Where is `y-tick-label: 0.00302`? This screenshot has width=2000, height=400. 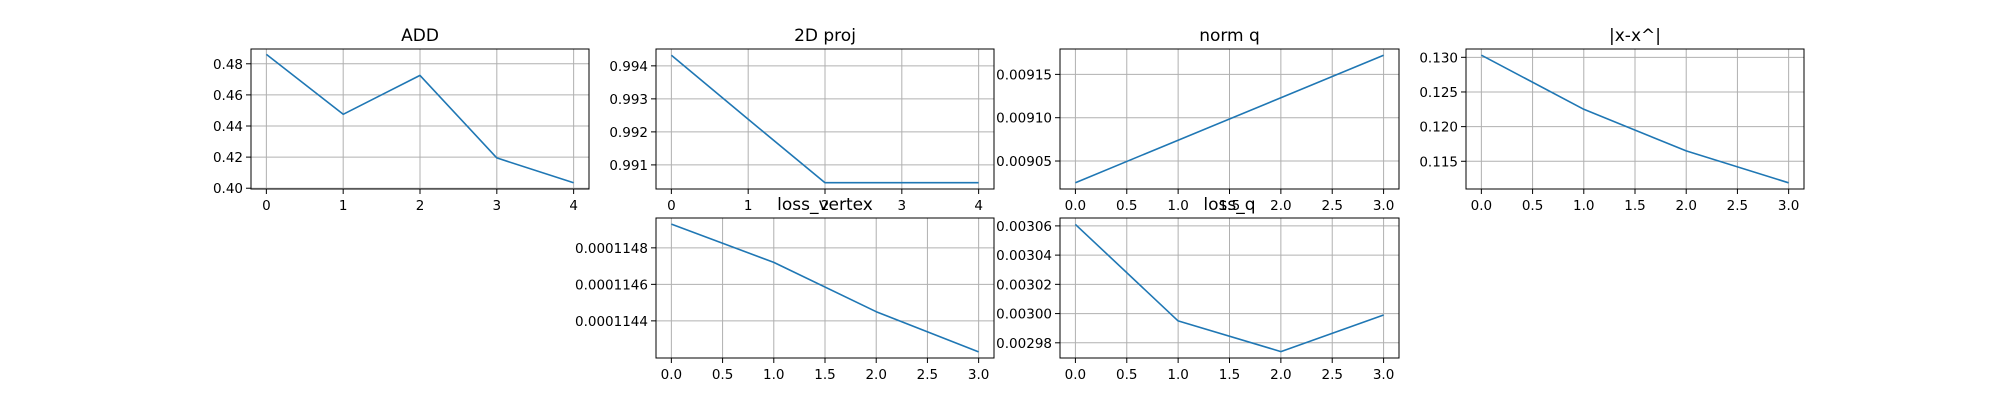
y-tick-label: 0.00302 is located at coordinates (1024, 285).